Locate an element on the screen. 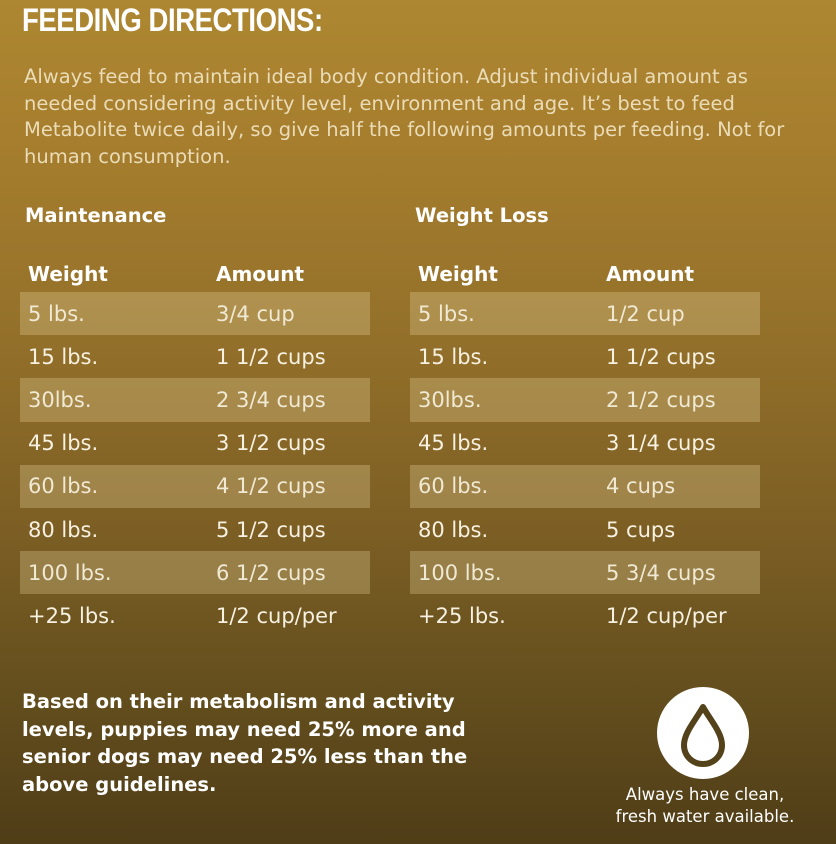  maintenance-heading: Maintenance is located at coordinates (96, 215).